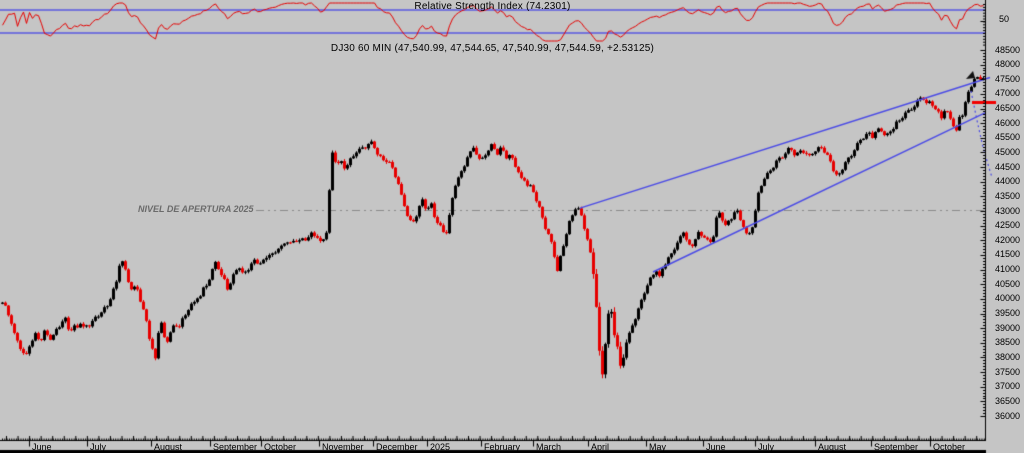  What do you see at coordinates (1004, 19) in the screenshot?
I see `rsi-axis-mid-label: 50` at bounding box center [1004, 19].